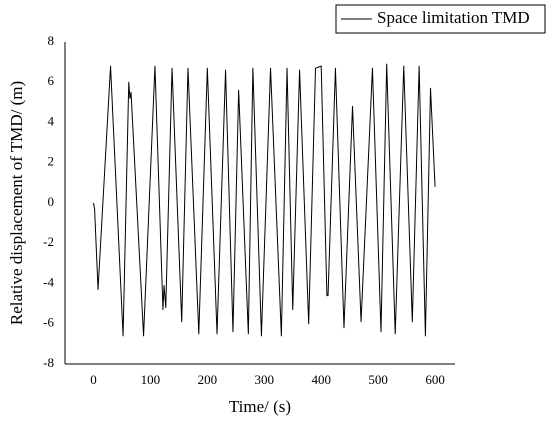 The height and width of the screenshot is (421, 550). Describe the element at coordinates (16, 203) in the screenshot. I see `y-axis-label: Relative displacement of TMD/ (m)` at that location.